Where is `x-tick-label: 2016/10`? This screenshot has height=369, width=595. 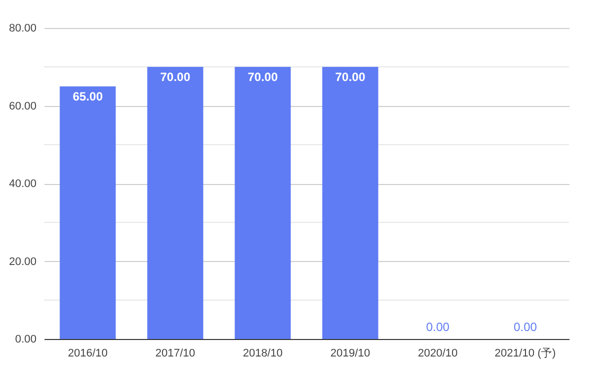 x-tick-label: 2016/10 is located at coordinates (88, 354).